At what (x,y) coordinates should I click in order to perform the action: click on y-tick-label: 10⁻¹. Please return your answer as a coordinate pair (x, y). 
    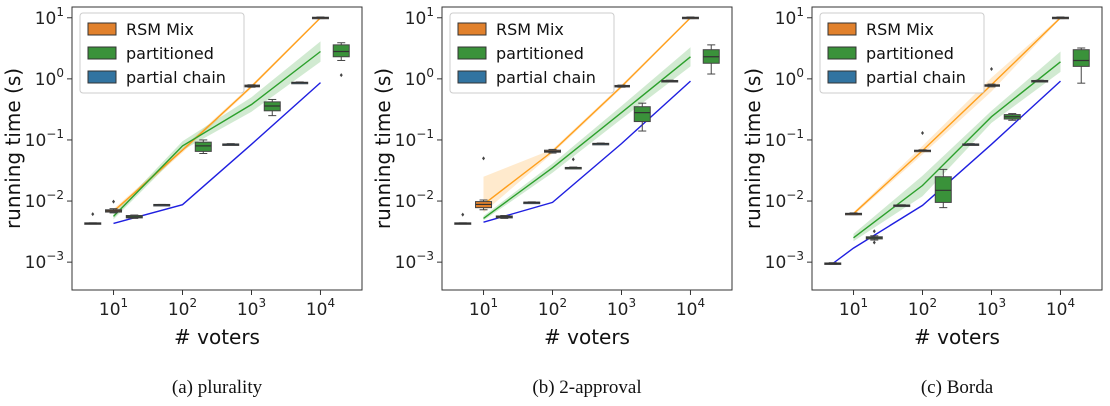
    Looking at the image, I should click on (784, 139).